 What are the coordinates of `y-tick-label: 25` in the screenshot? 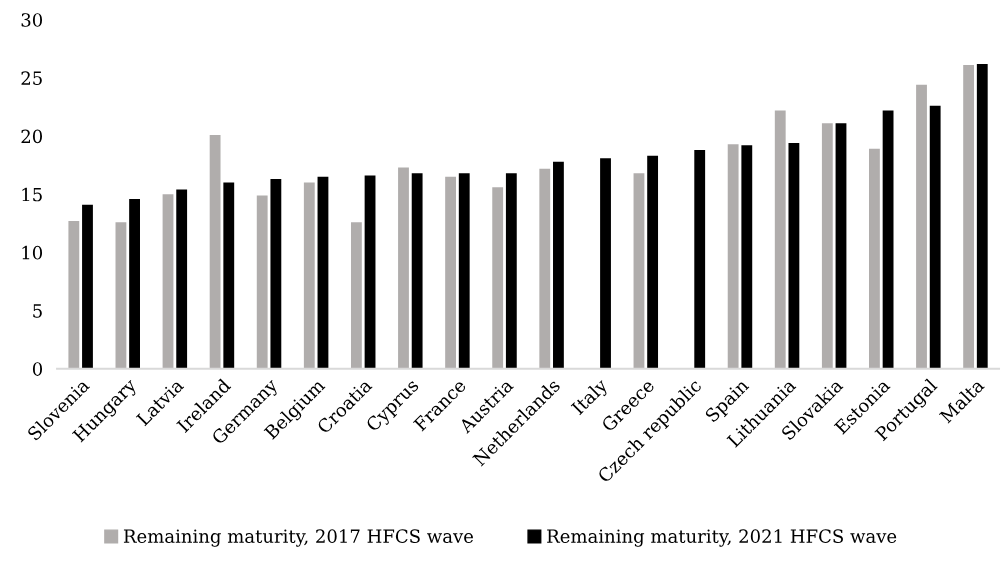 It's located at (31, 78).